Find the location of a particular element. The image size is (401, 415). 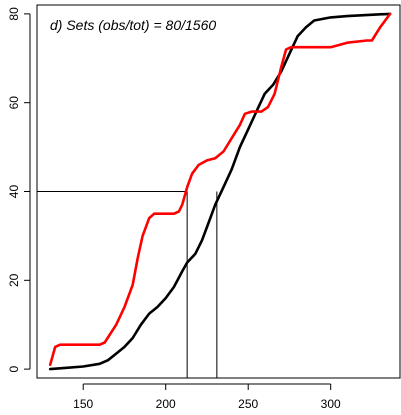

x-tick-label-300: 300 is located at coordinates (331, 404).